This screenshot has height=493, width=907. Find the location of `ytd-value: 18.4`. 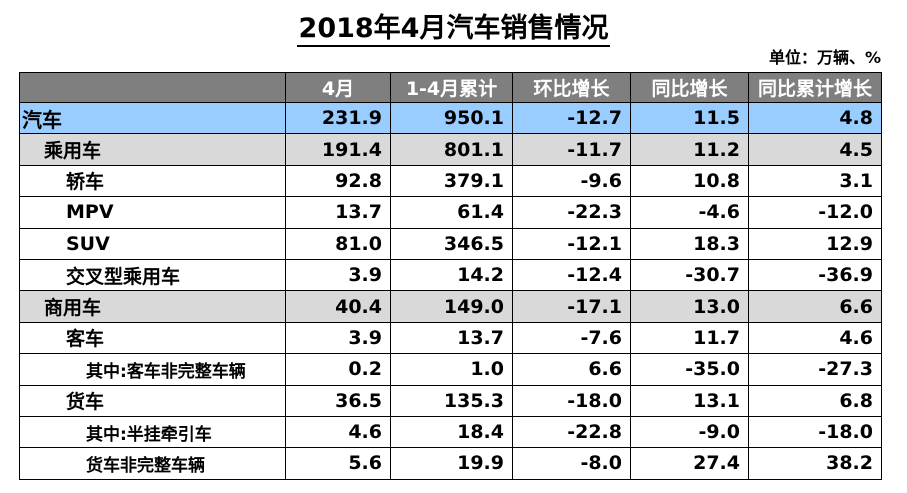

ytd-value: 18.4 is located at coordinates (451, 432).